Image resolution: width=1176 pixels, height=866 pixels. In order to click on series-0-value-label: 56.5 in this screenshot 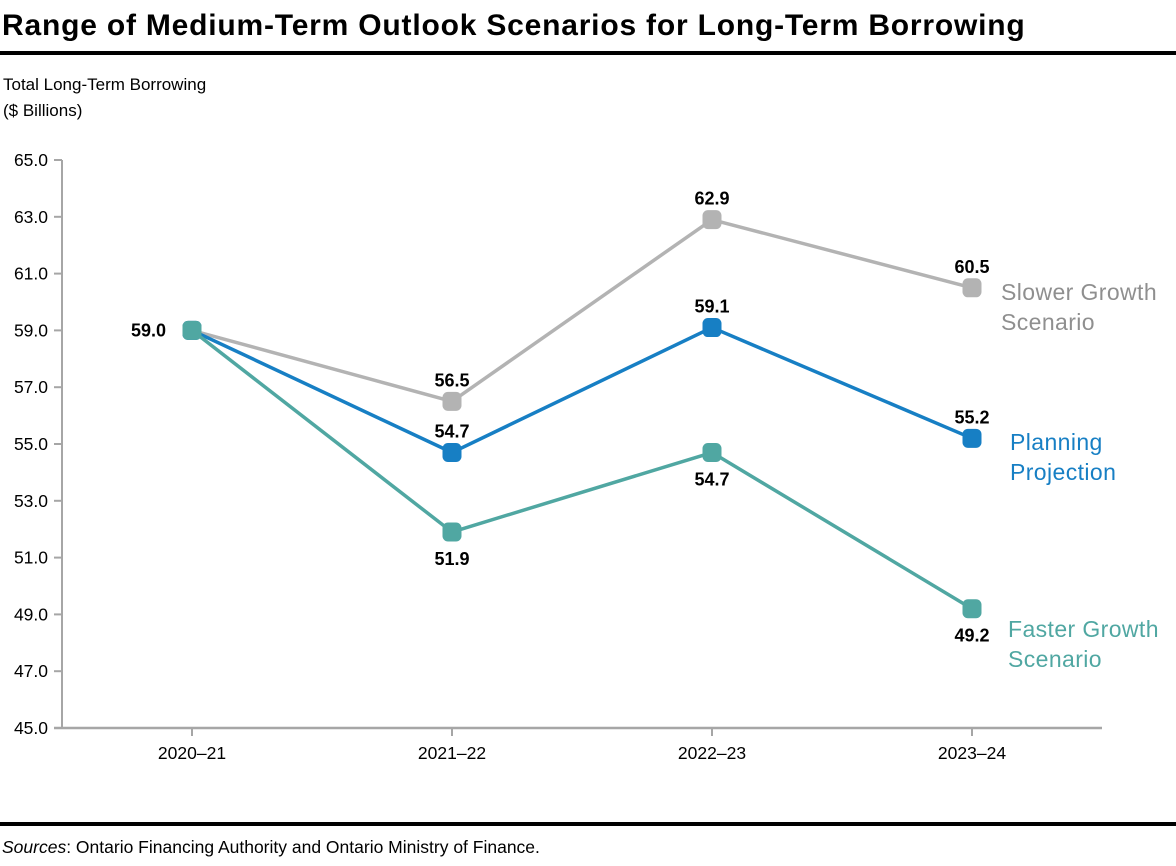, I will do `click(451, 380)`.